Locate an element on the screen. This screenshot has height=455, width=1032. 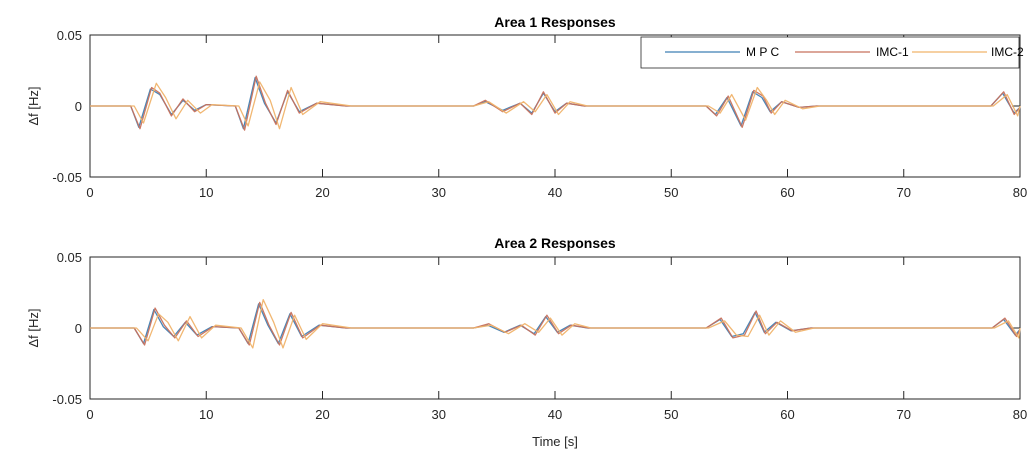
area1-ylabel: Δf [Hz] is located at coordinates (33, 105).